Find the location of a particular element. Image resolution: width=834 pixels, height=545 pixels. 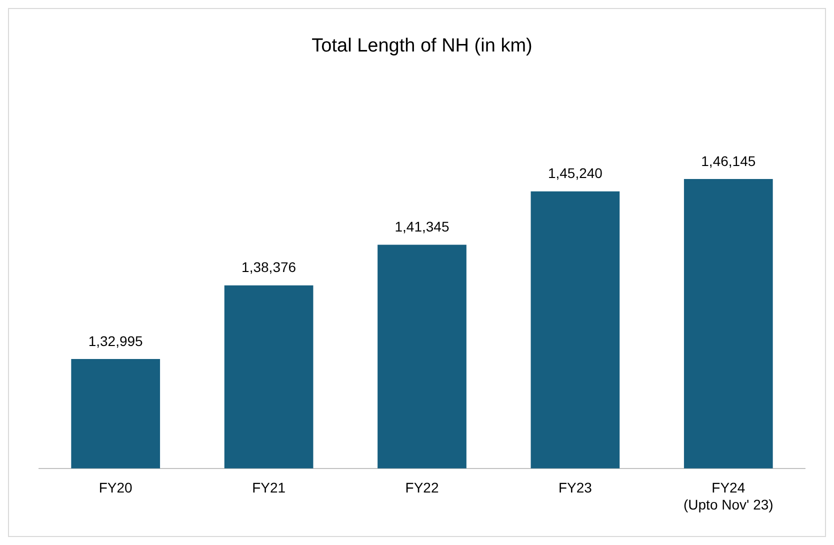

x-tick-label: FY21 is located at coordinates (269, 488).